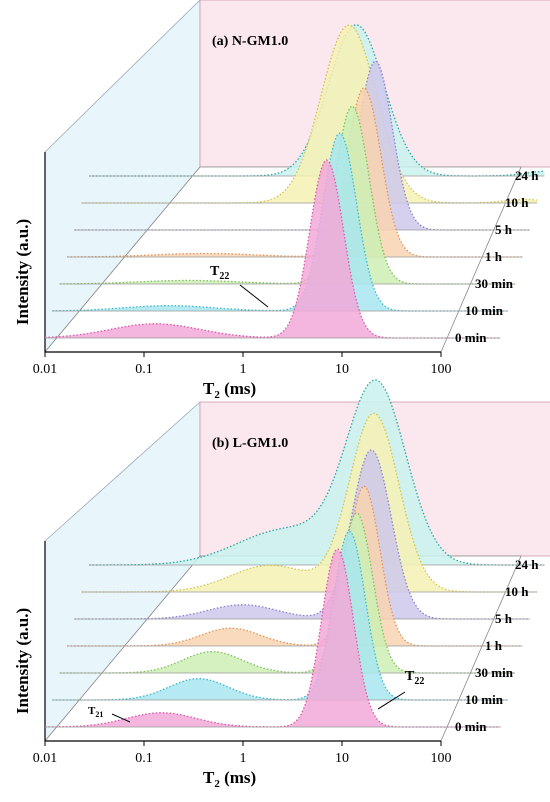 The image size is (550, 802). I want to click on panel-label: (a) N-GM1.0, so click(250, 41).